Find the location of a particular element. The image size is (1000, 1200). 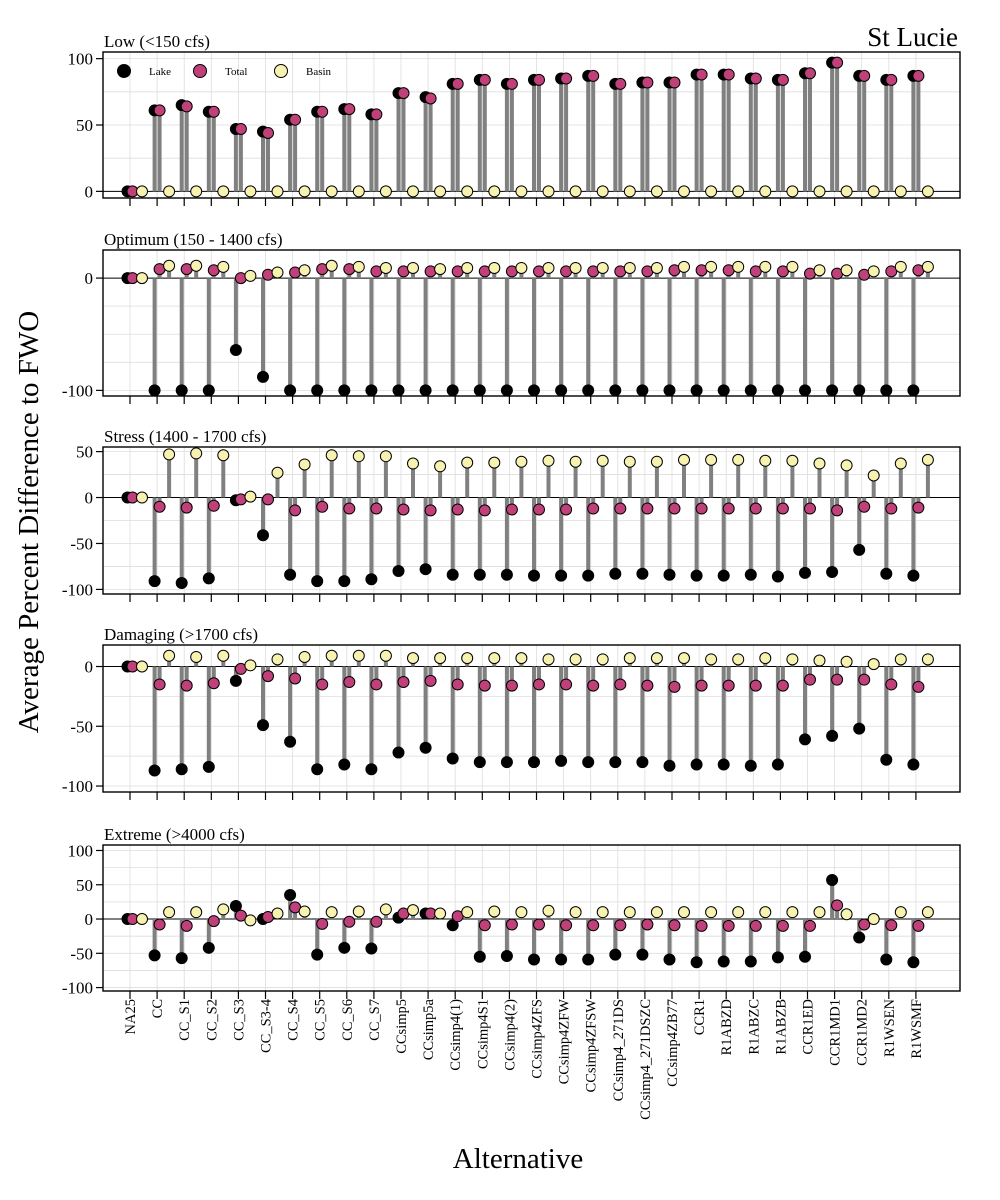

point-total-ccr1 is located at coordinates (701, 74).